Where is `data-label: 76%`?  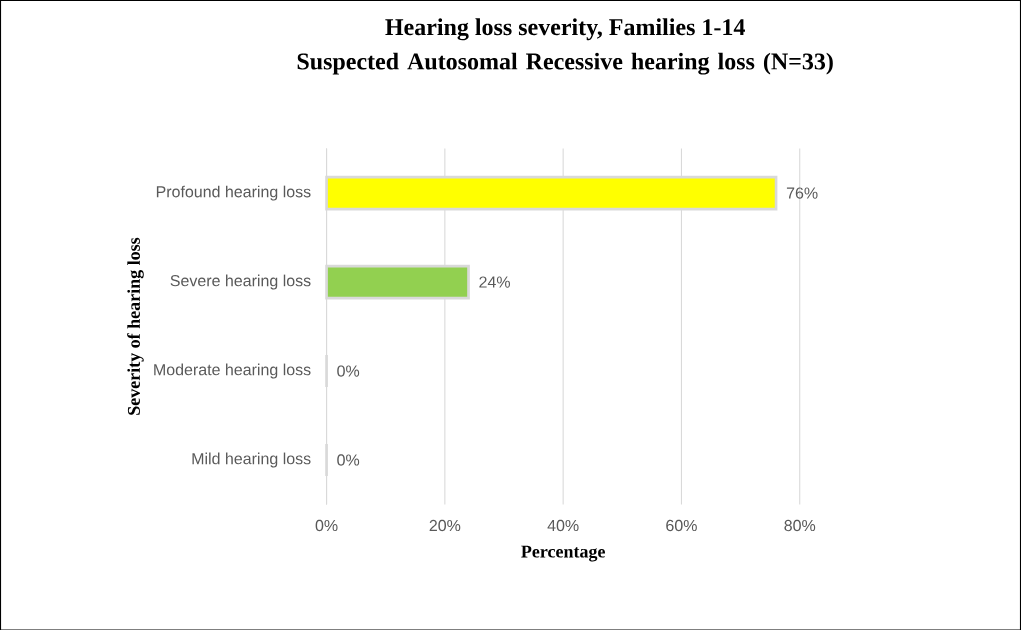
data-label: 76% is located at coordinates (802, 193).